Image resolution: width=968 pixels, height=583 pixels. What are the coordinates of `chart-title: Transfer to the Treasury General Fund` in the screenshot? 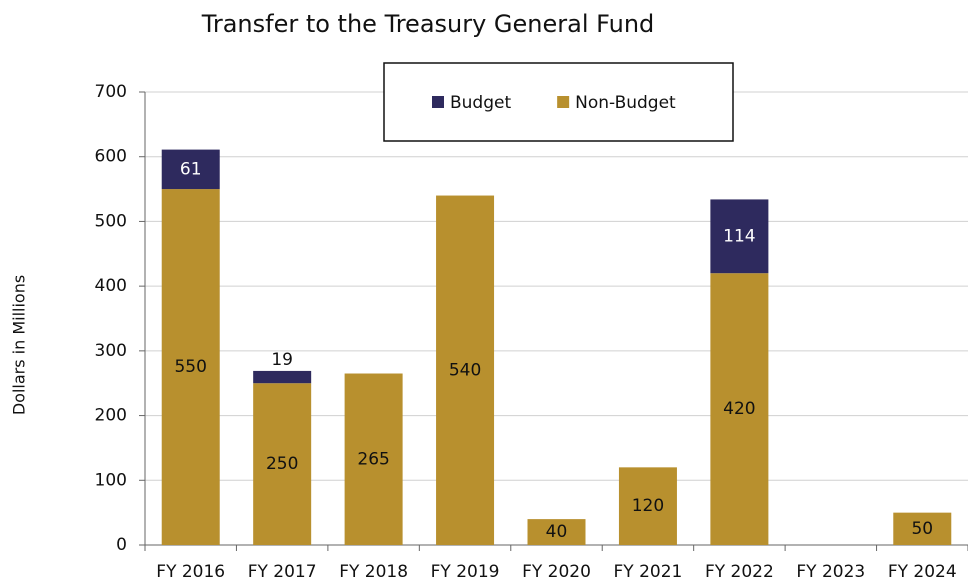 It's located at (428, 24).